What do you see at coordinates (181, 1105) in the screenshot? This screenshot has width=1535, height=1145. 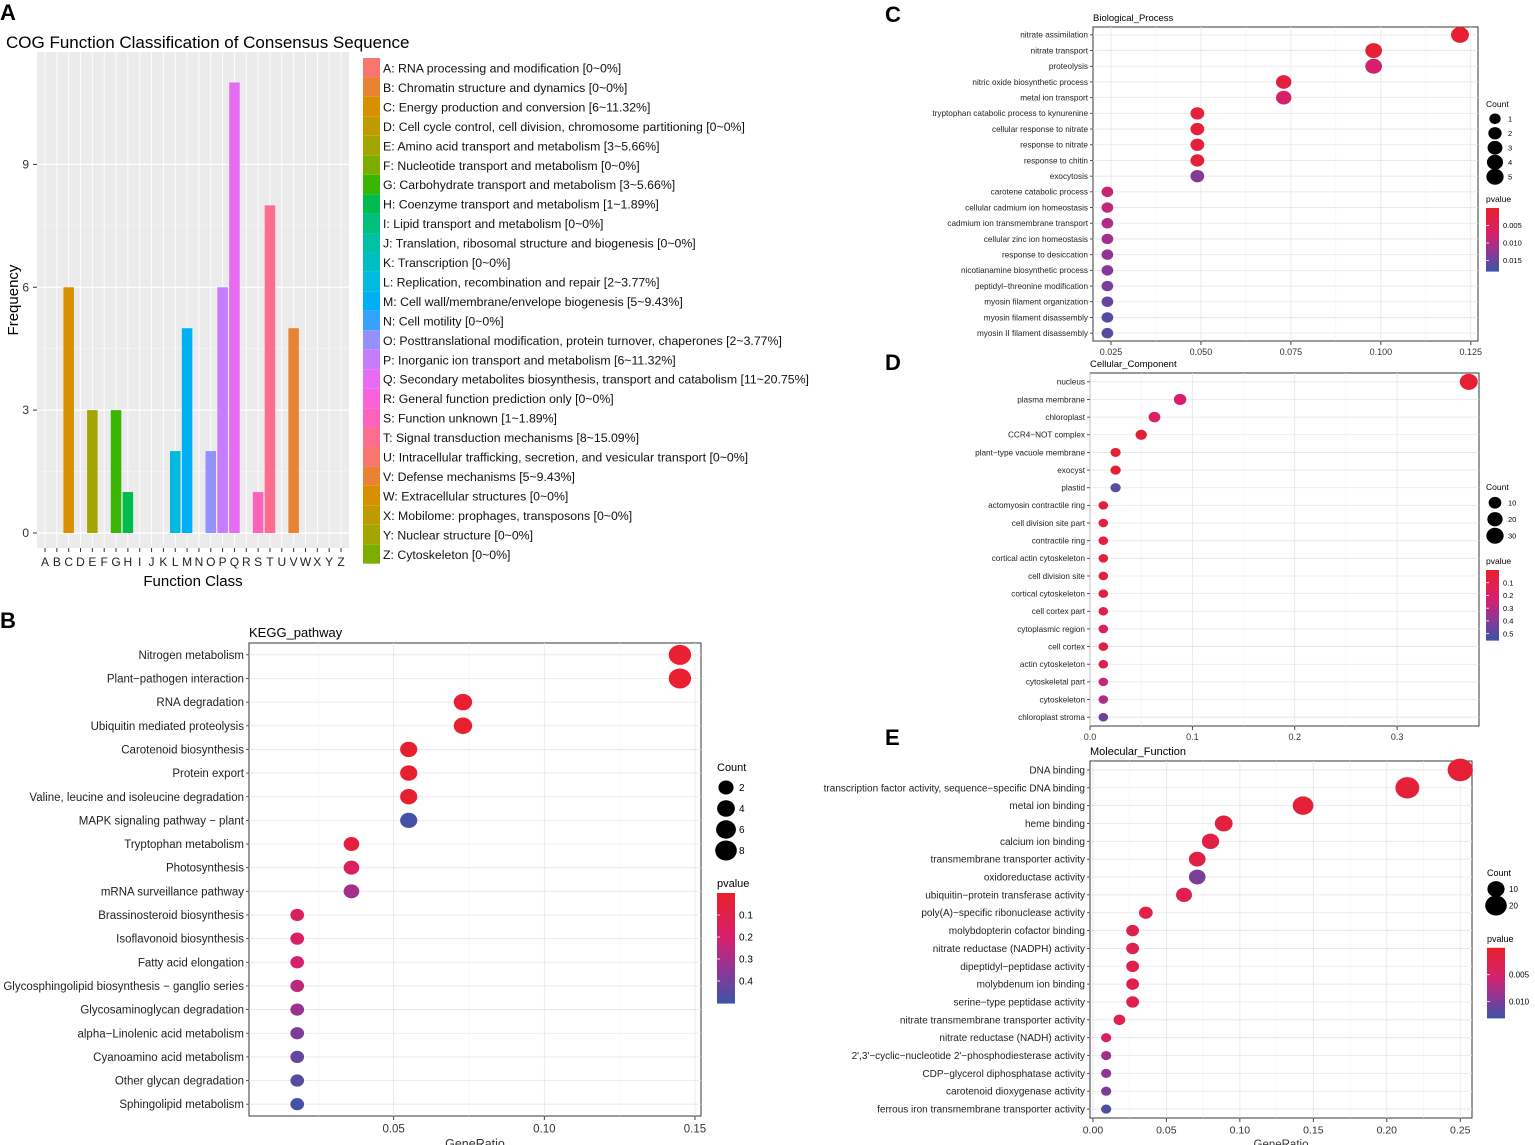 I see `term-label: Sphingolipid metabolism` at bounding box center [181, 1105].